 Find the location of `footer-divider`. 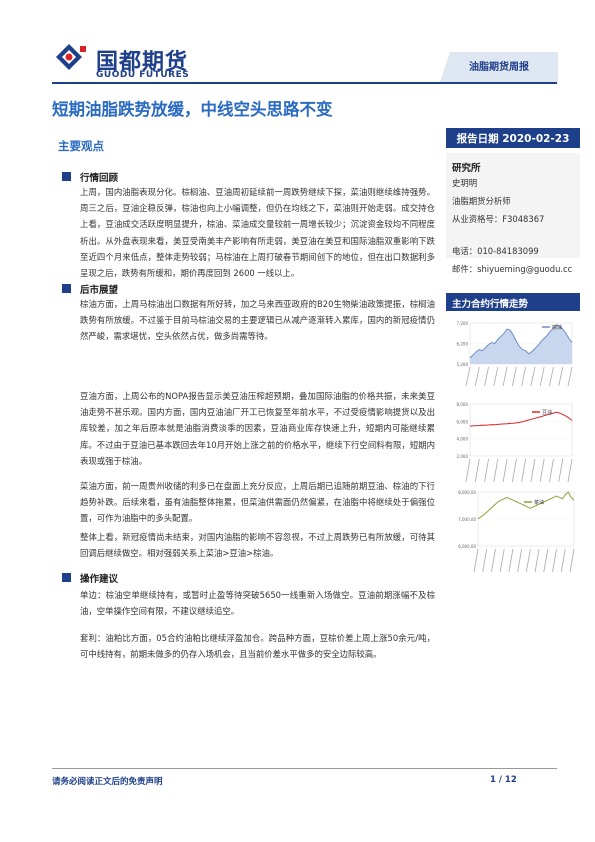

footer-divider is located at coordinates (304, 768).